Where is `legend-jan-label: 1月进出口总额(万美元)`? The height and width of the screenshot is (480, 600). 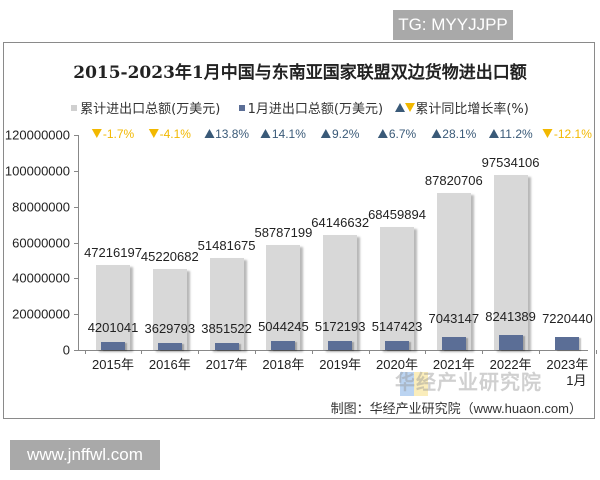 legend-jan-label: 1月进出口总额(万美元) is located at coordinates (315, 109).